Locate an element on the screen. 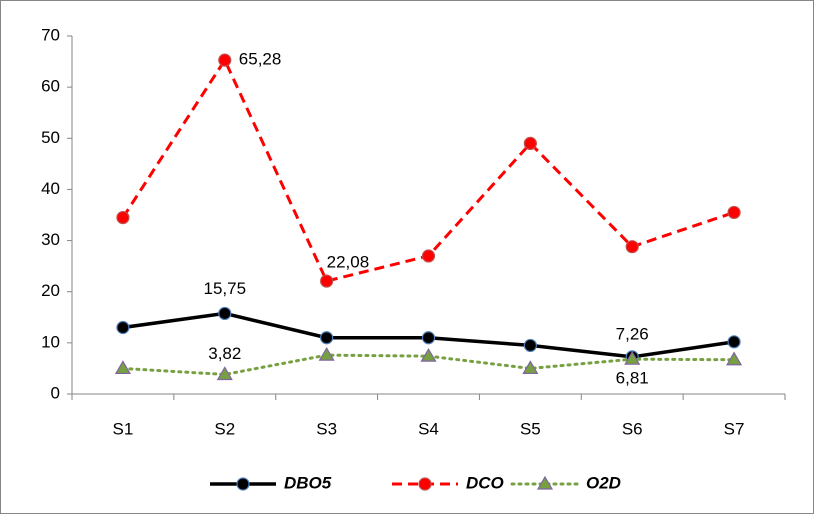 The width and height of the screenshot is (815, 520). x-tick-label: S7 is located at coordinates (734, 428).